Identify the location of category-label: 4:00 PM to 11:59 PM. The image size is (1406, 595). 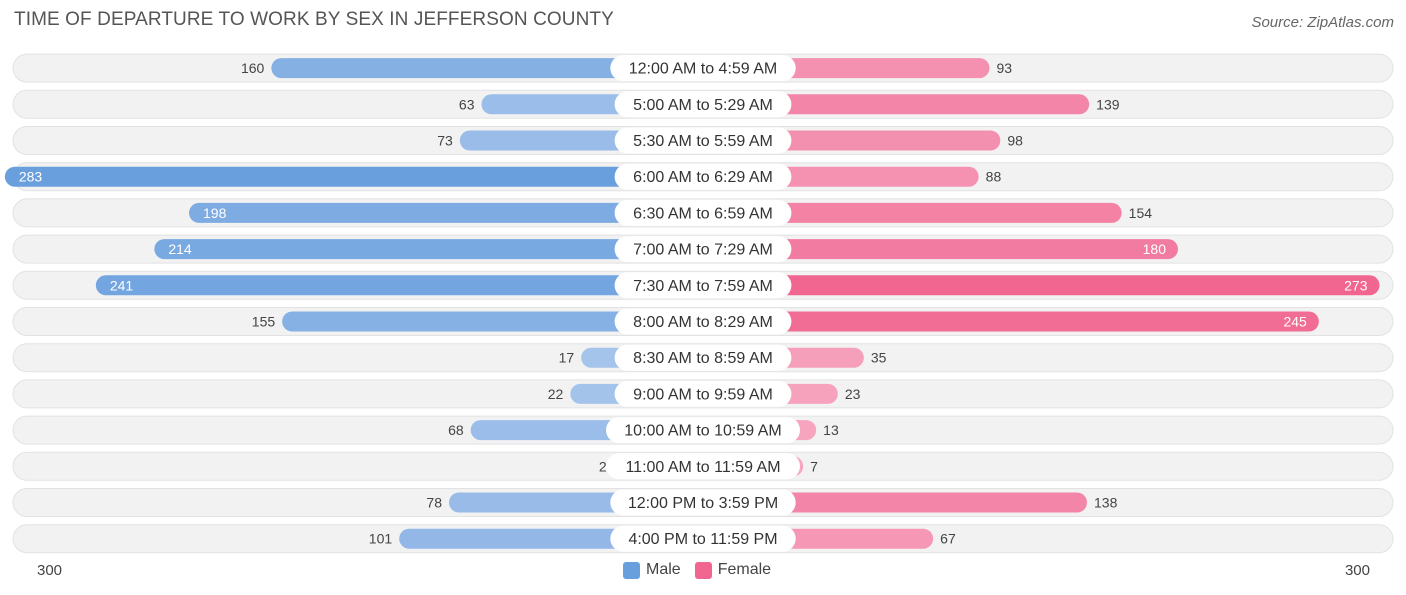
(702, 539).